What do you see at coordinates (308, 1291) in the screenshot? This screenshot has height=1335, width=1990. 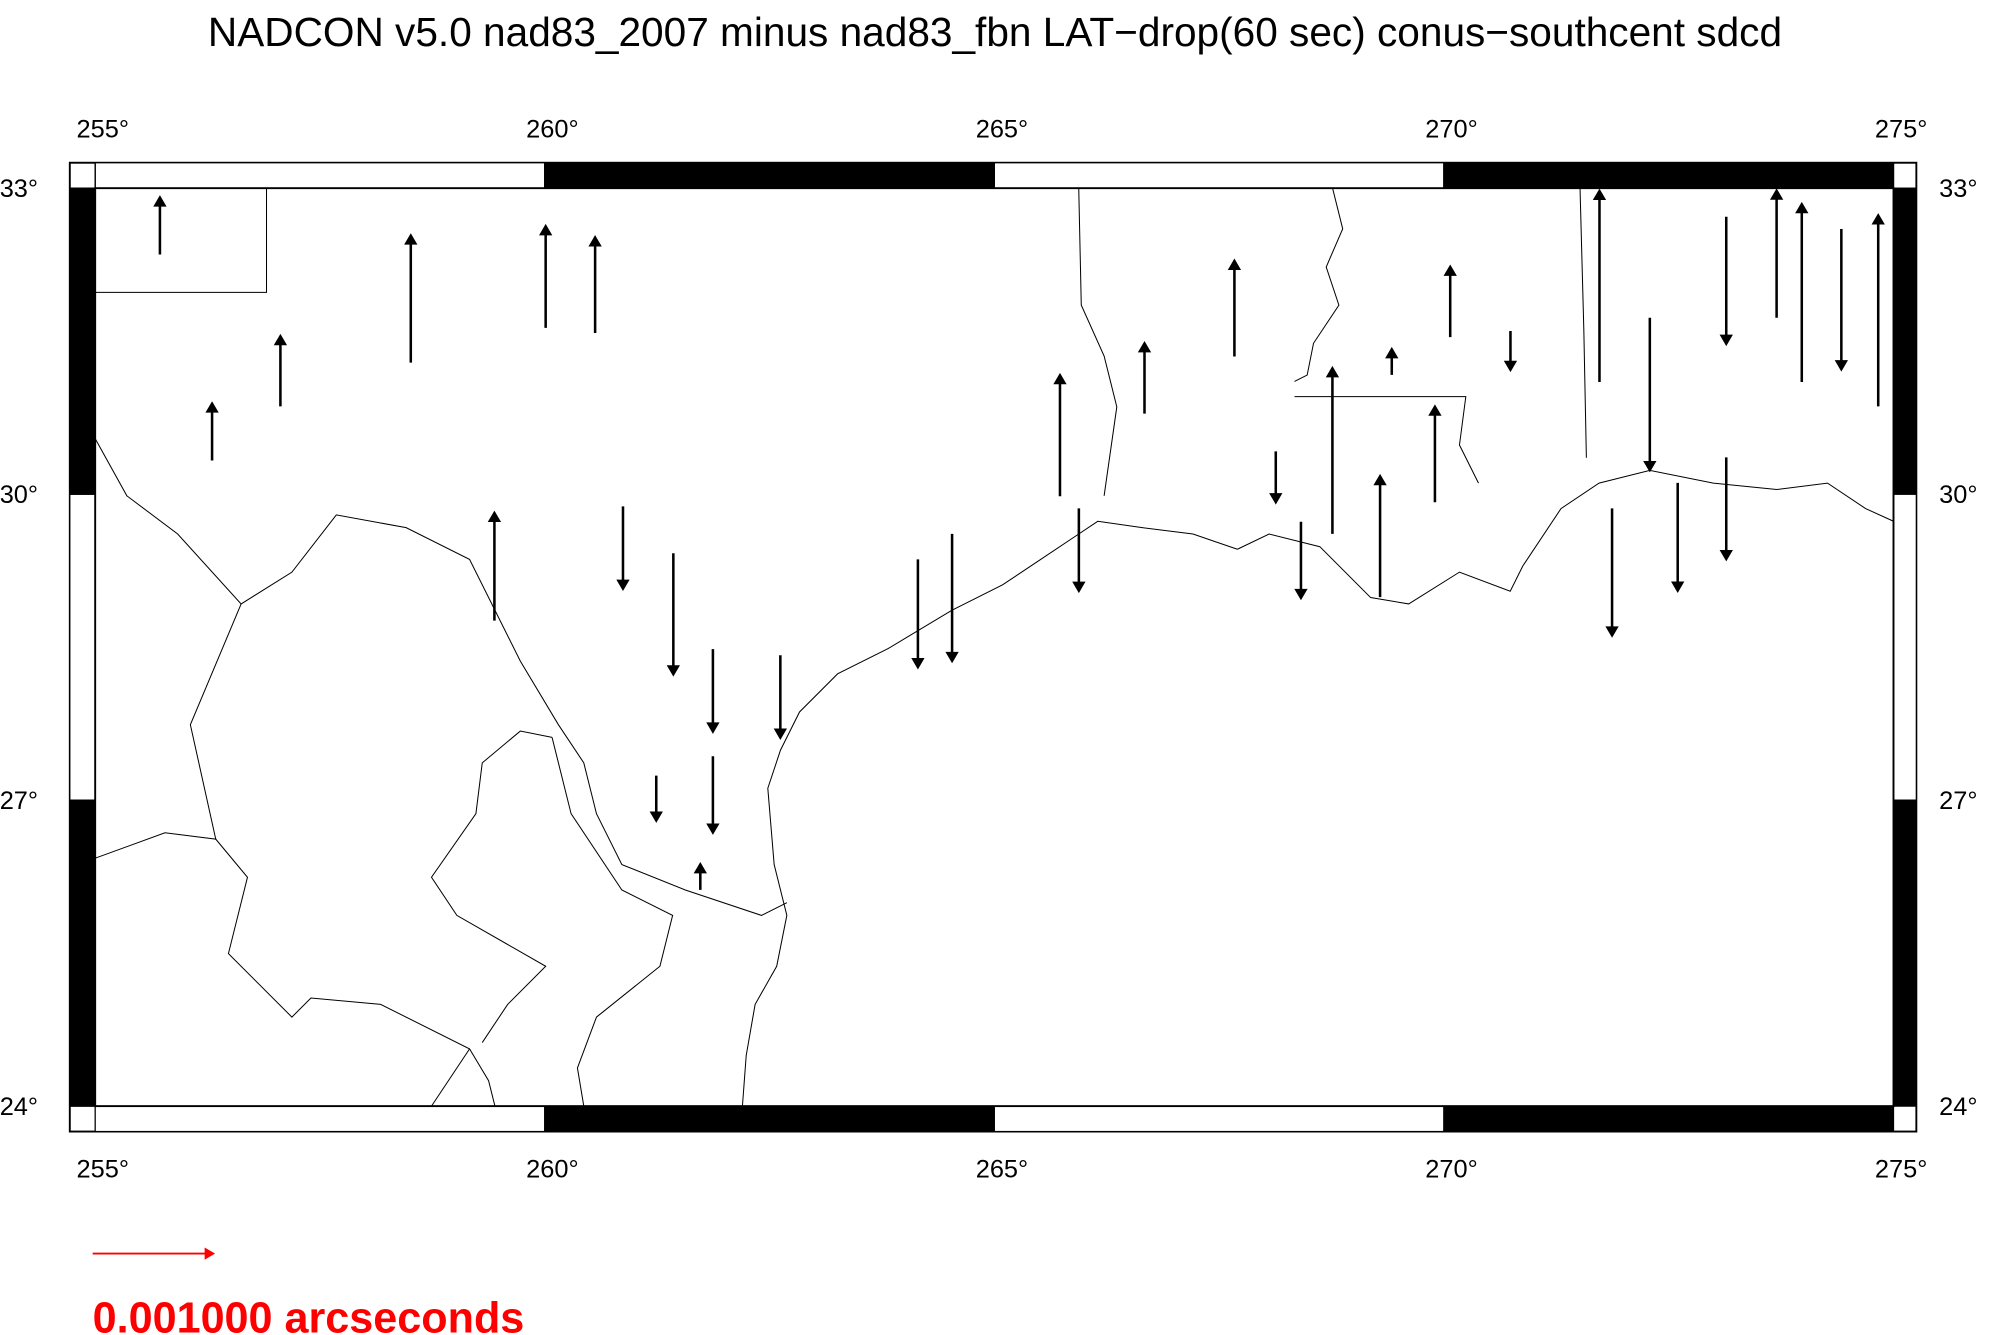 I see `scale-legend: 0.001000 arcseconds` at bounding box center [308, 1291].